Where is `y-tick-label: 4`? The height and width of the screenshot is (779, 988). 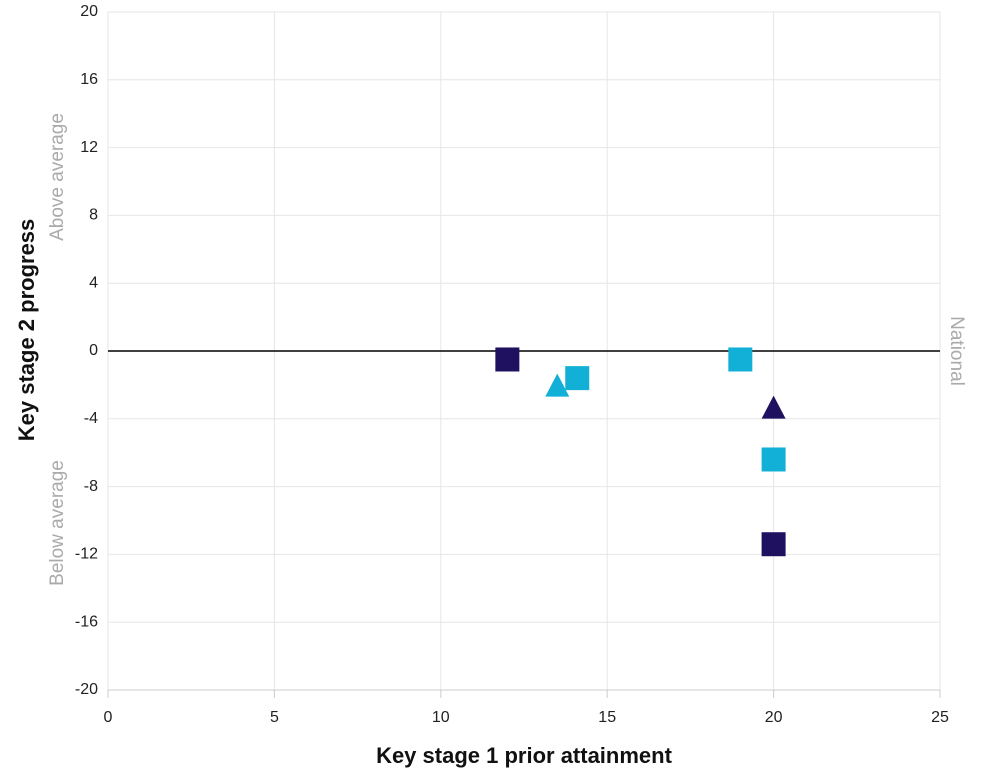 y-tick-label: 4 is located at coordinates (93, 282).